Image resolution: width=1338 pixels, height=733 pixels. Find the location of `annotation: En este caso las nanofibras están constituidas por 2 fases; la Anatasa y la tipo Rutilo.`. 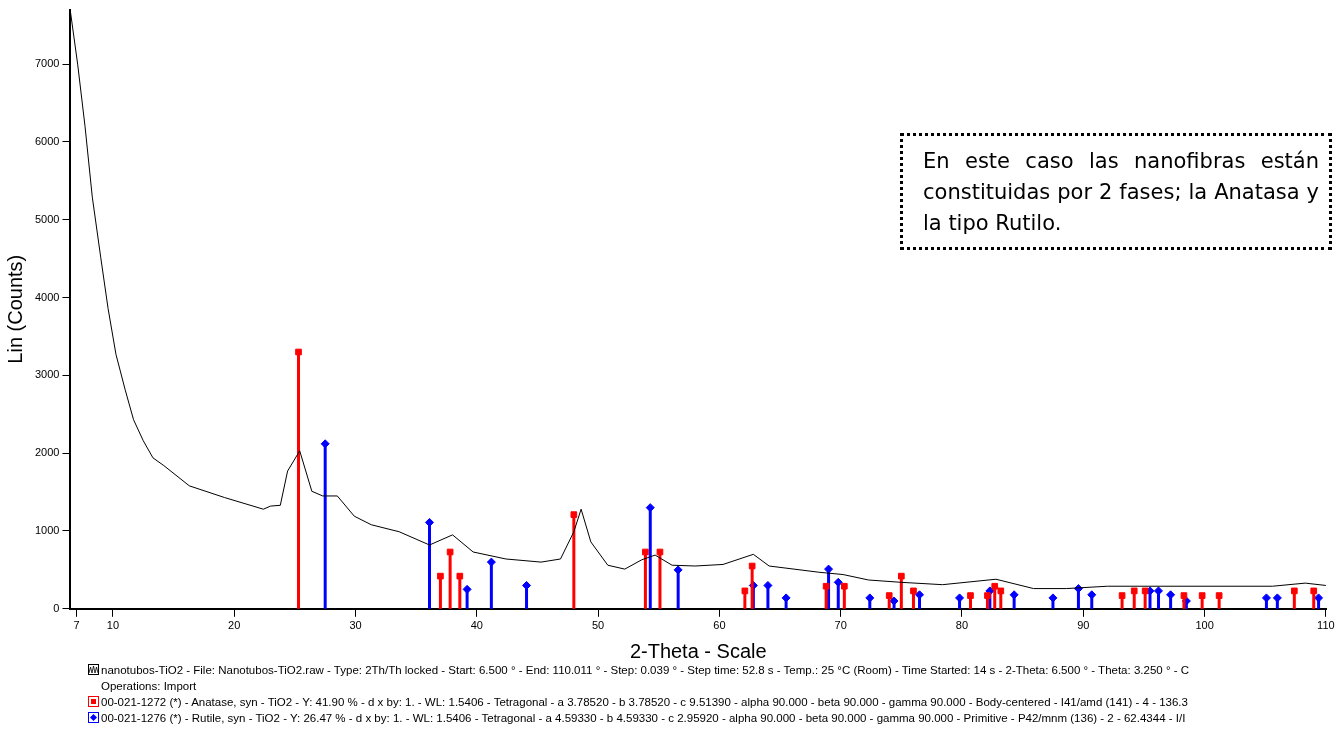

annotation: En este caso las nanofibras están constituidas por 2 fases; la Anatasa y la tipo Rutilo. is located at coordinates (1116, 191).